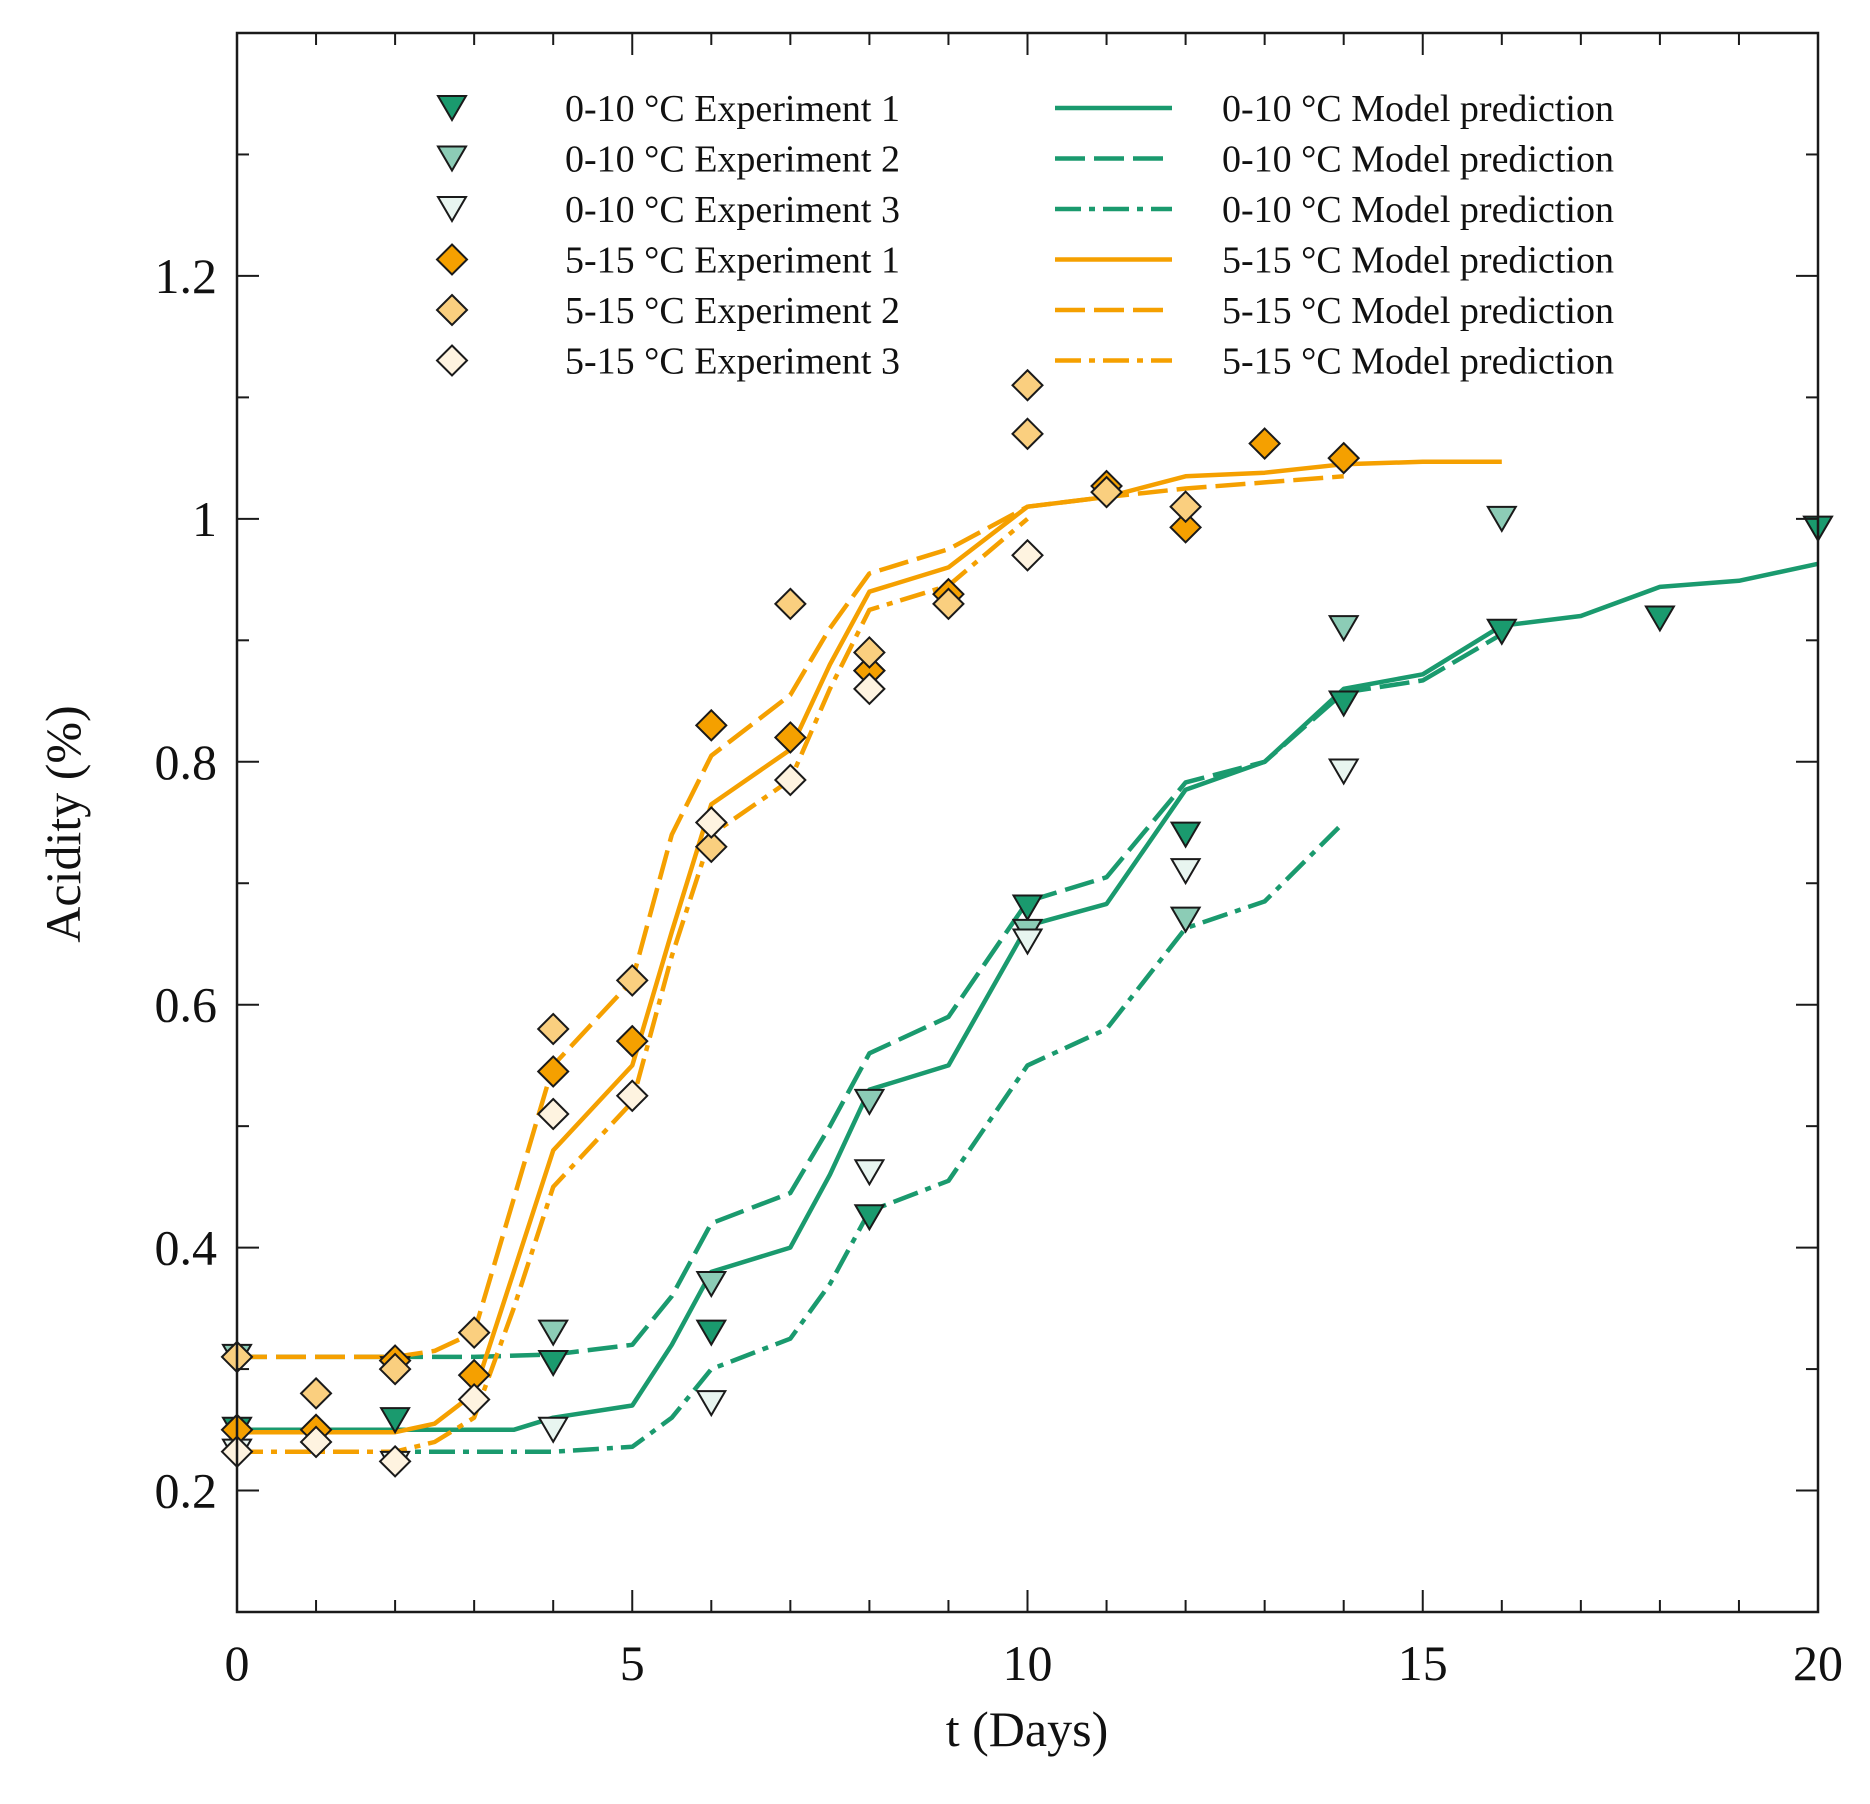 The height and width of the screenshot is (1804, 1870). I want to click on 0-10-c-experiment-3-point-5-base, so click(869, 1172).